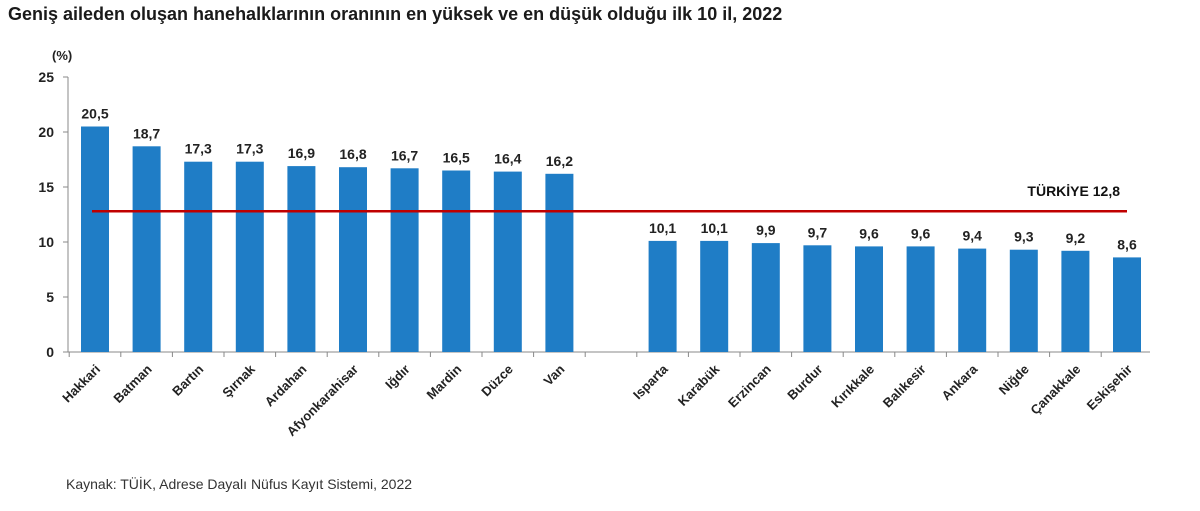 Image resolution: width=1200 pixels, height=511 pixels. I want to click on category-label: Burdur, so click(804, 382).